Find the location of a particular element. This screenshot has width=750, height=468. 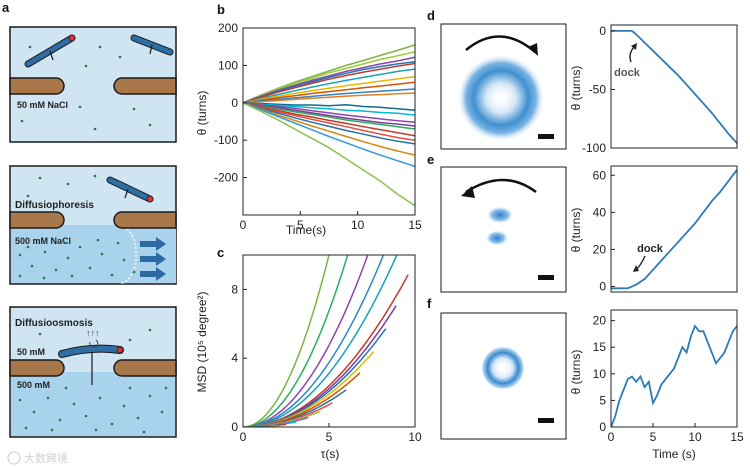

chart-b-series-s15 is located at coordinates (329, 116).